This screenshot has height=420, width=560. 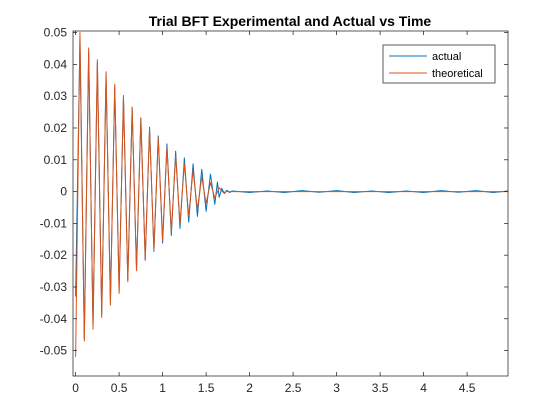 I want to click on y-tick-label: -0.04, so click(x=54, y=319).